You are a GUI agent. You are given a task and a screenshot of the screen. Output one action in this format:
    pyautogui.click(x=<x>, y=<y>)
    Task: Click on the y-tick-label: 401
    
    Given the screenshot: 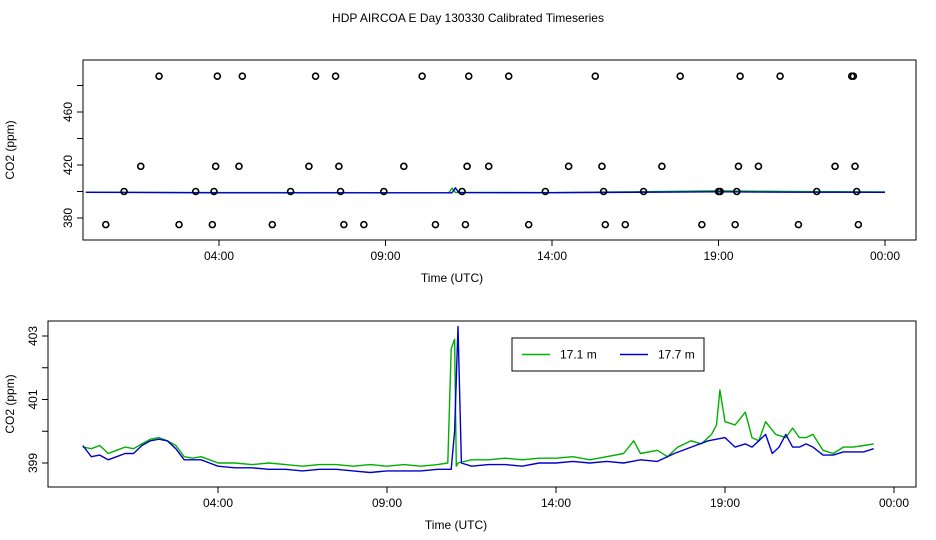 What is the action you would take?
    pyautogui.click(x=33, y=399)
    